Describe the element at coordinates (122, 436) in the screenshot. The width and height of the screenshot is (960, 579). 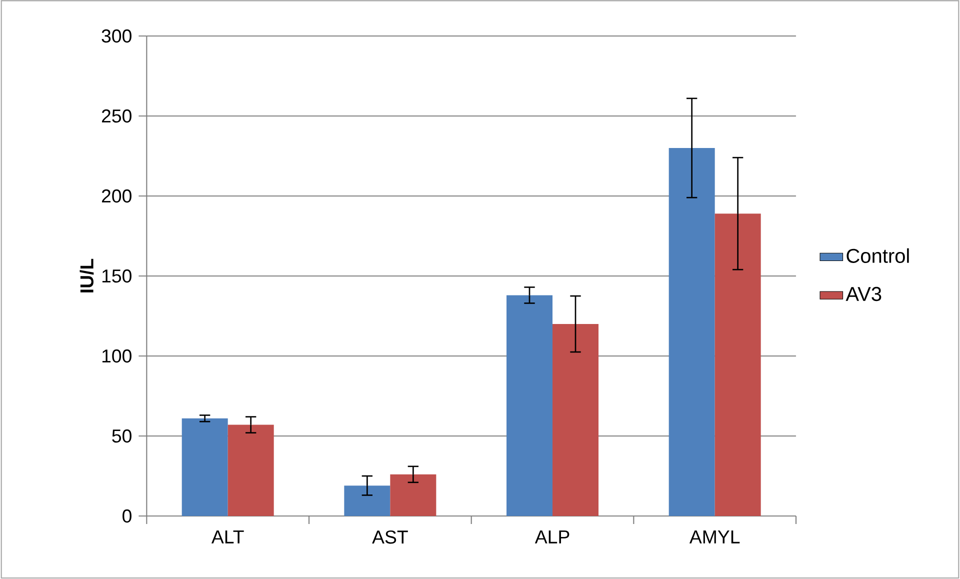
I see `y-tick-label: 50` at that location.